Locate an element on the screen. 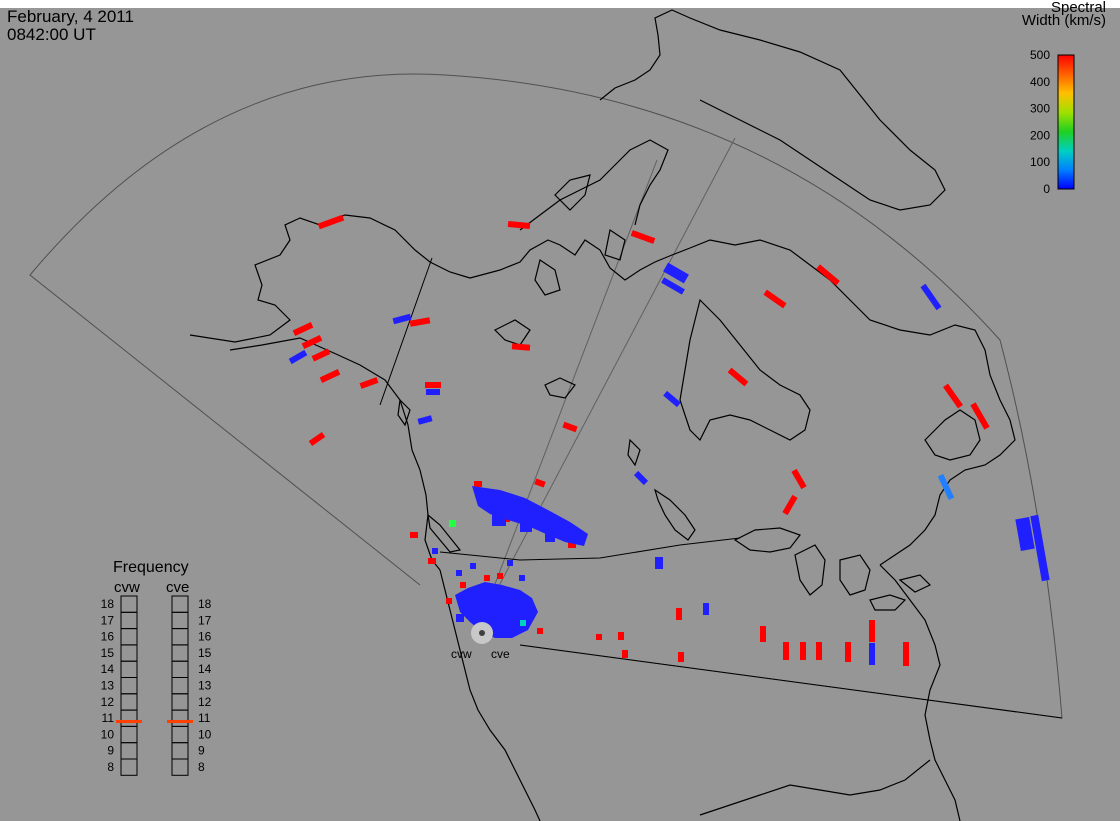  freq-marker-cvw is located at coordinates (129, 722).